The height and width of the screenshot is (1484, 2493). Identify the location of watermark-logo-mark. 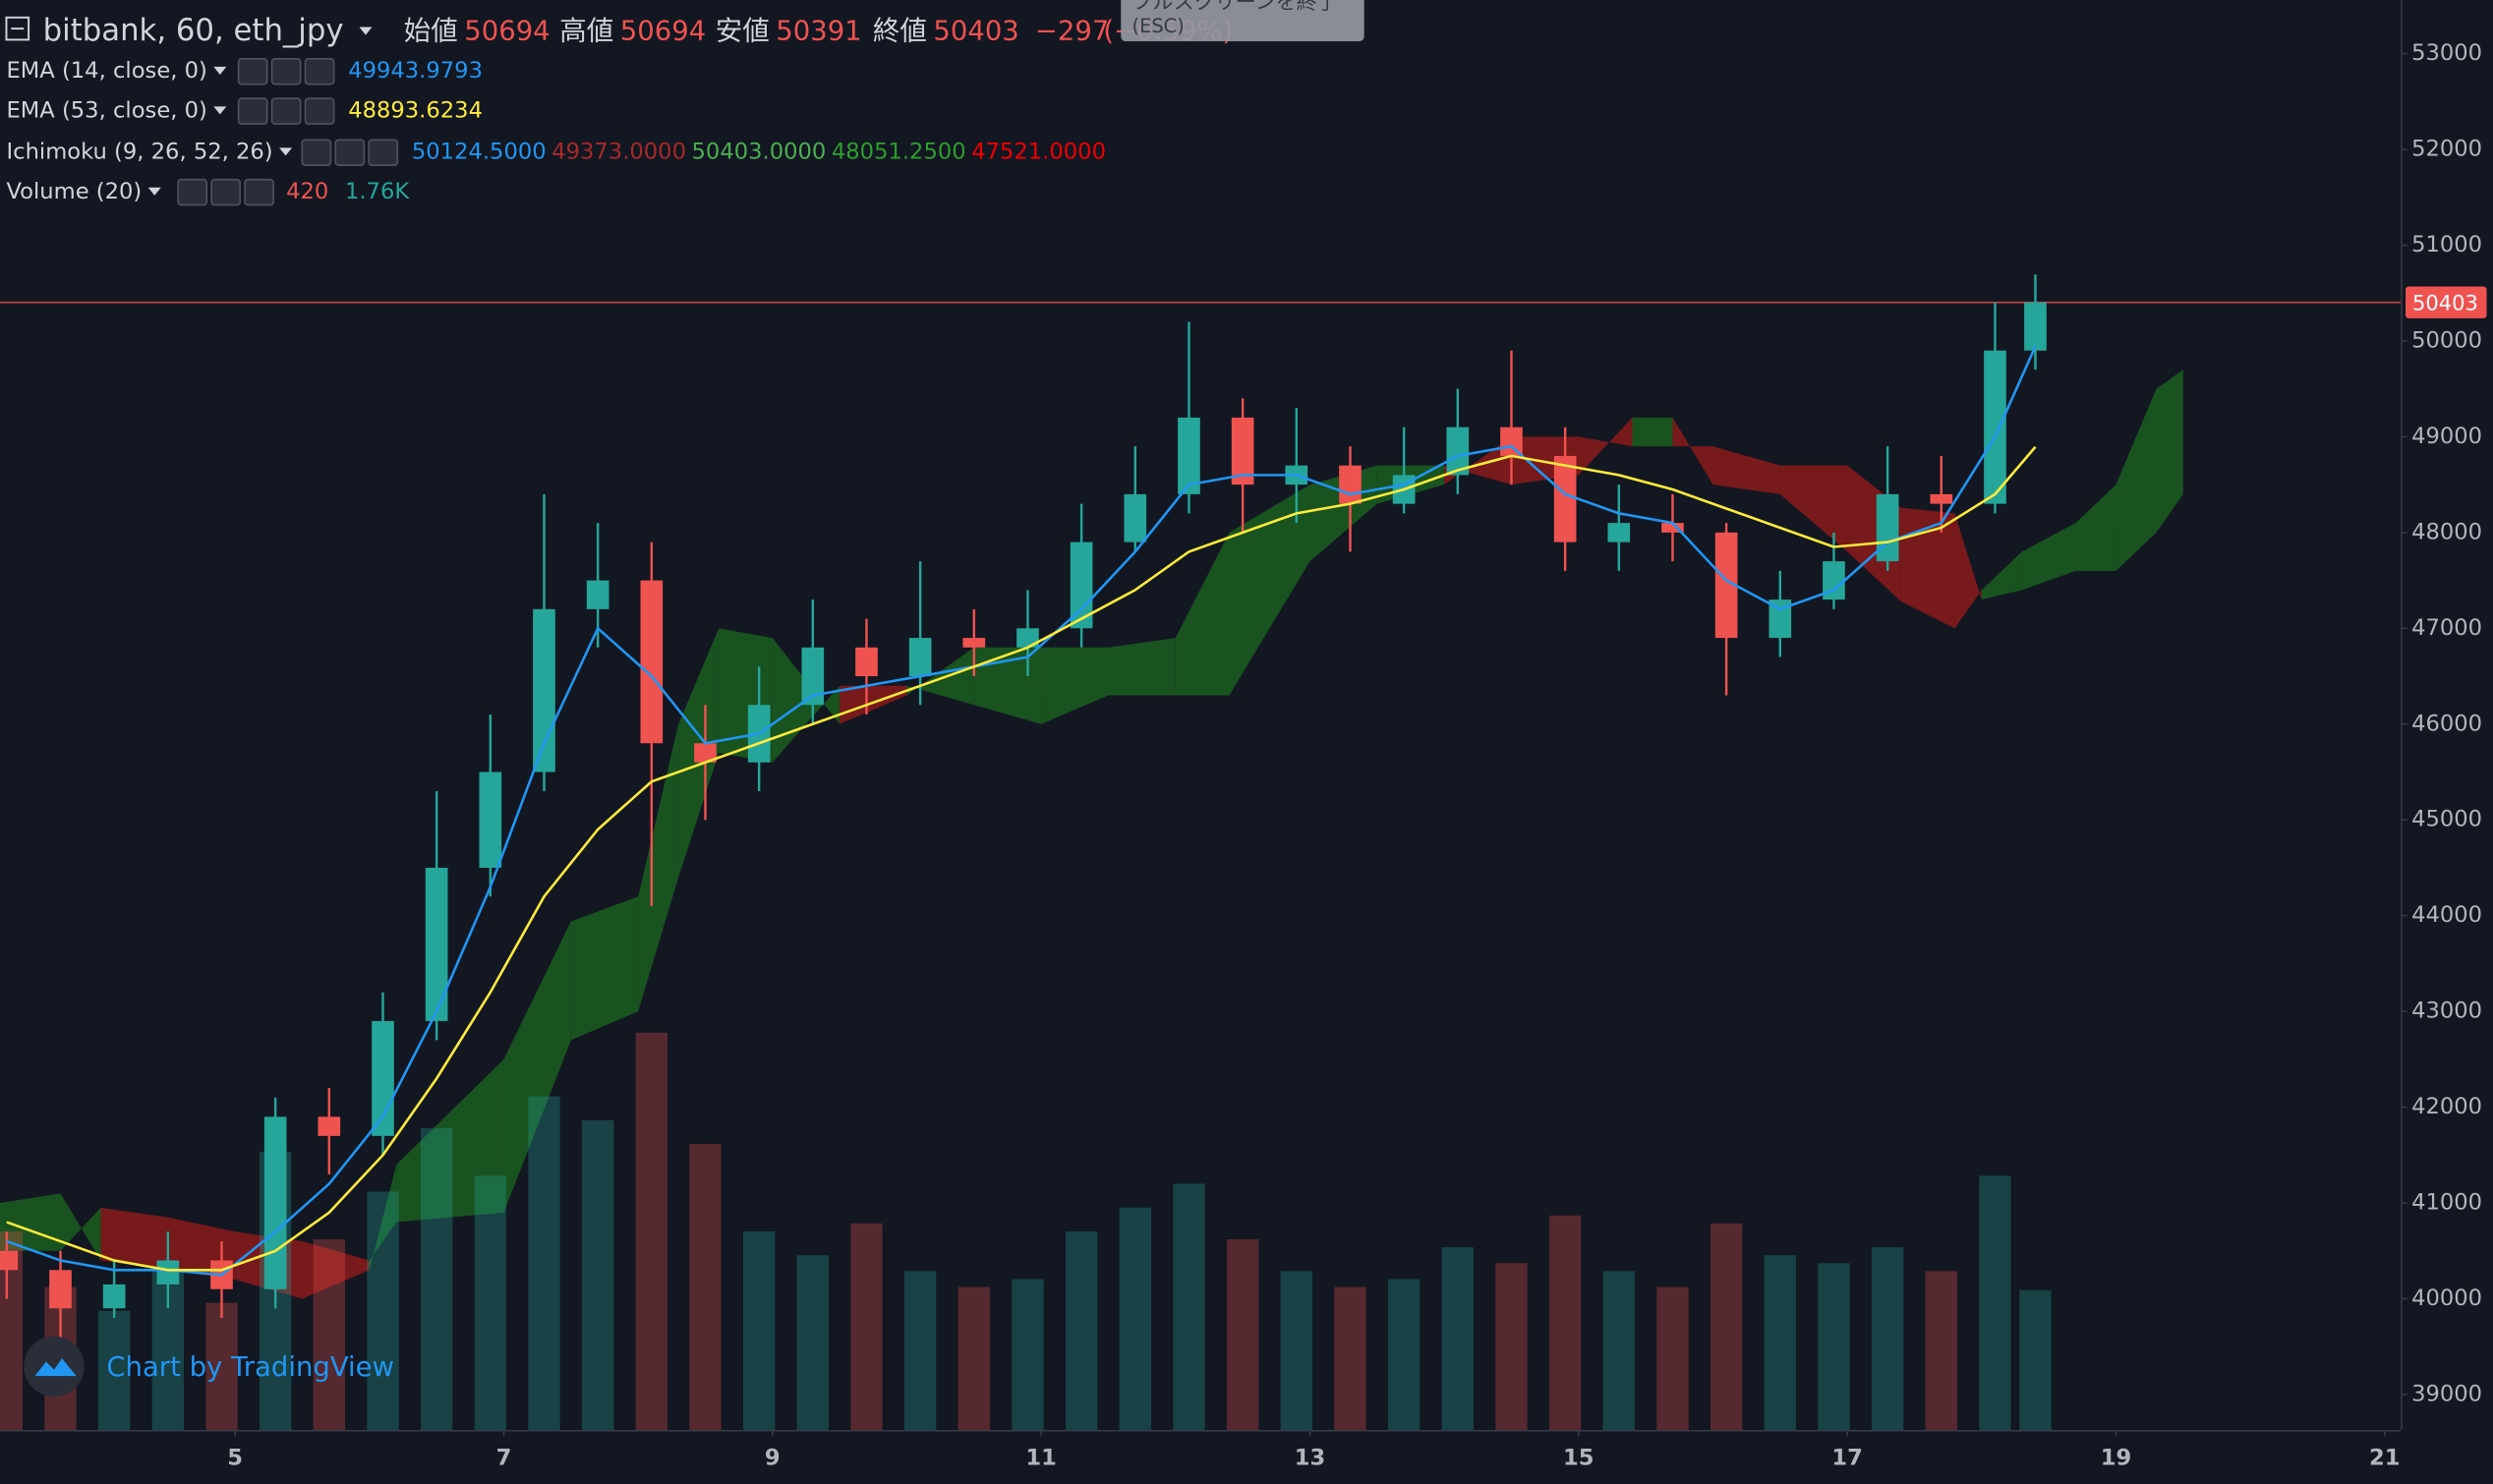
(55, 1367).